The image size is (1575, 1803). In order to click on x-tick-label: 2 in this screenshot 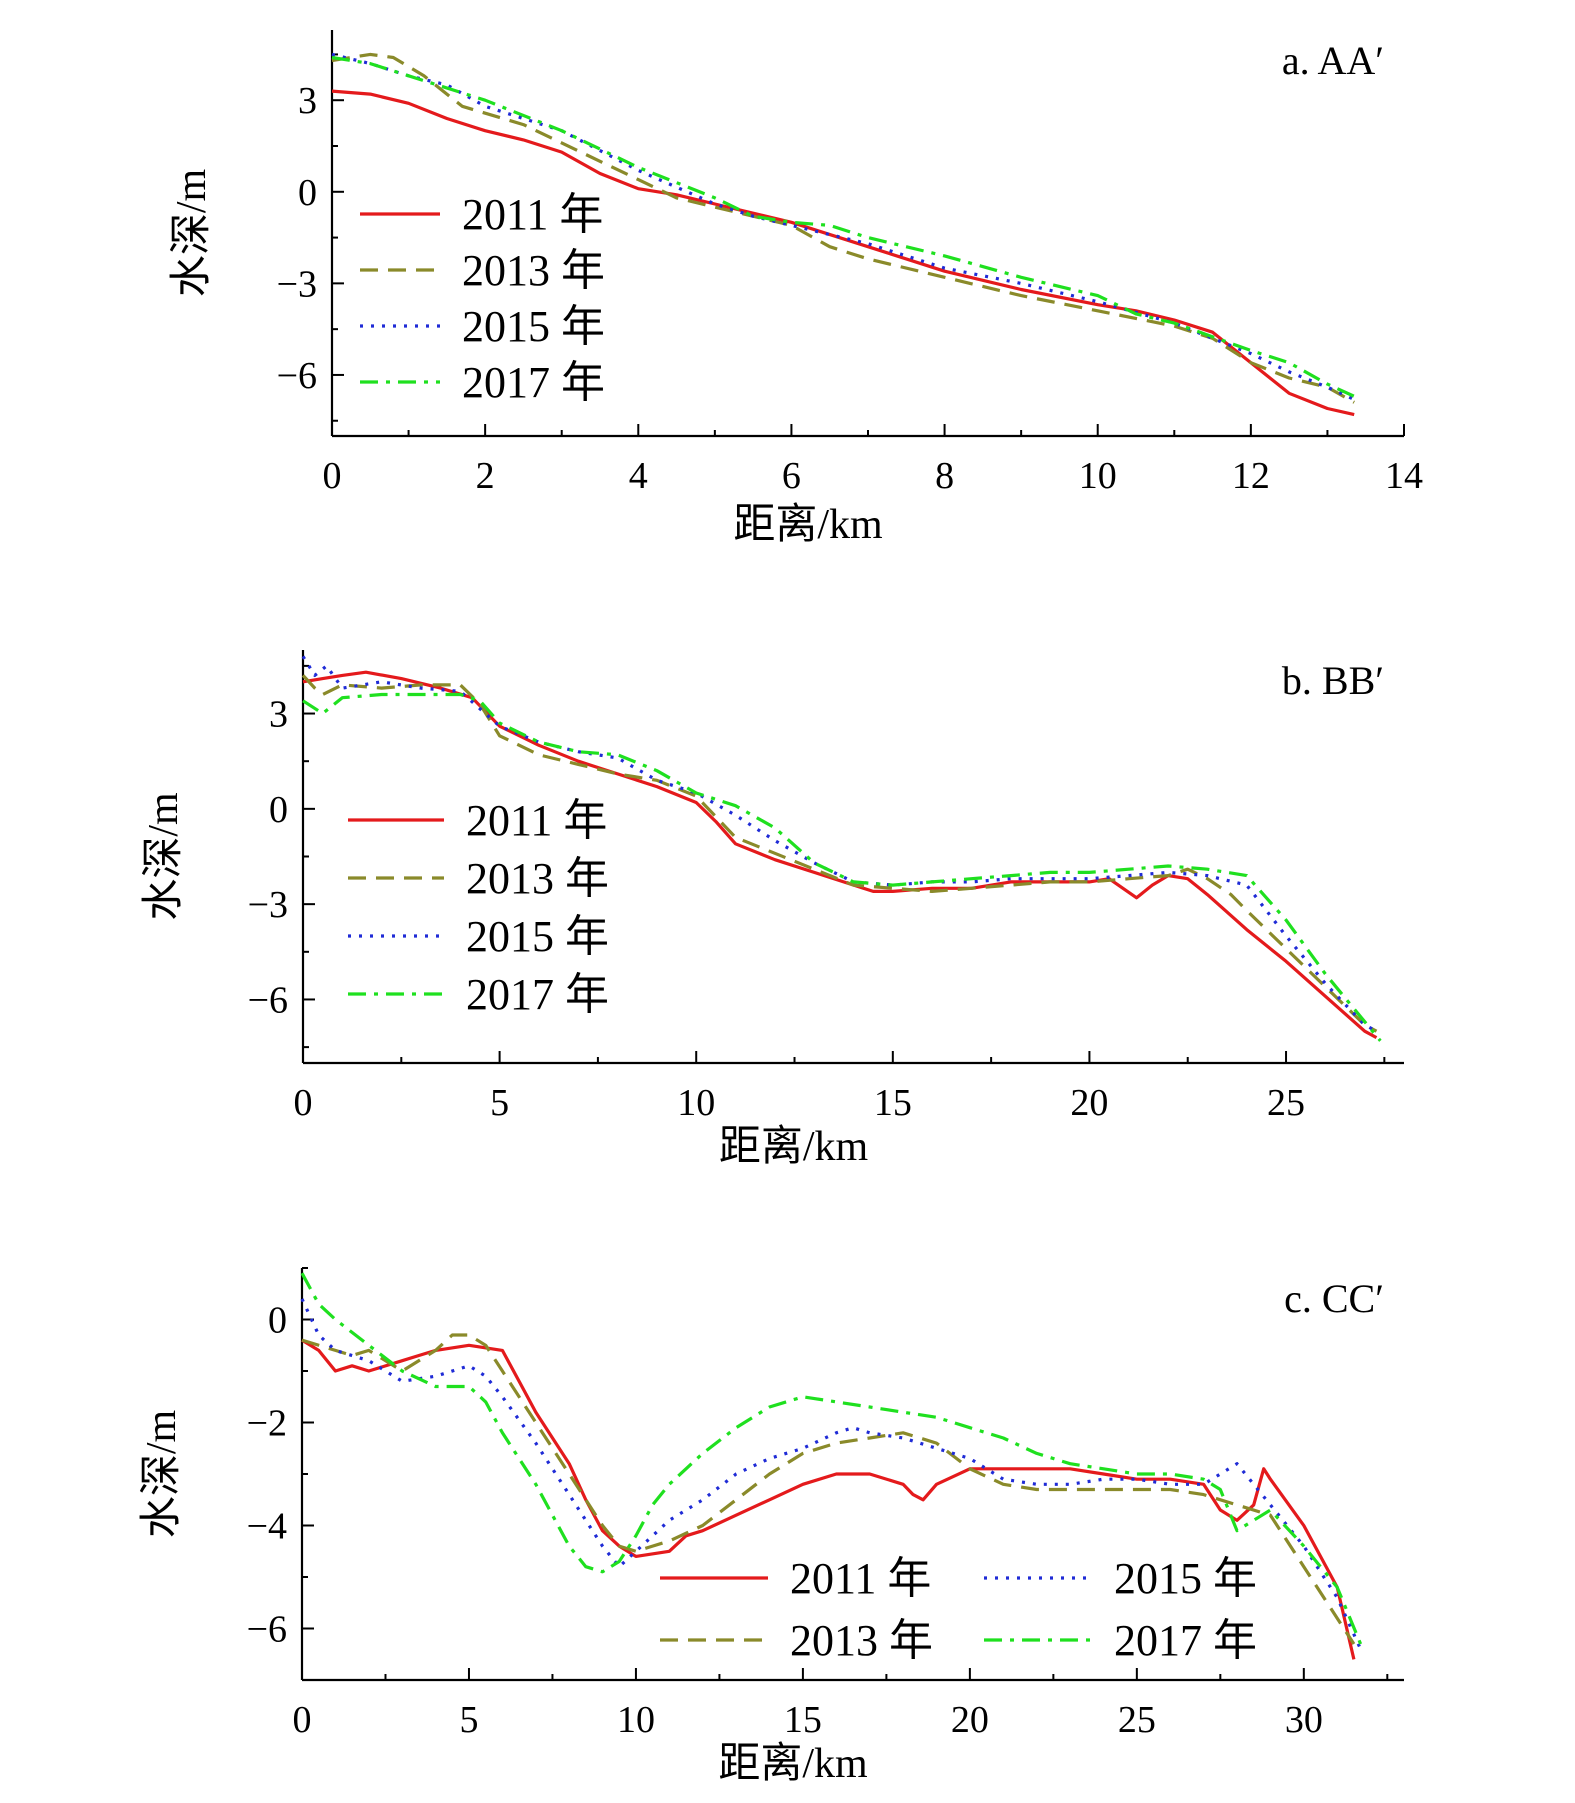, I will do `click(485, 476)`.